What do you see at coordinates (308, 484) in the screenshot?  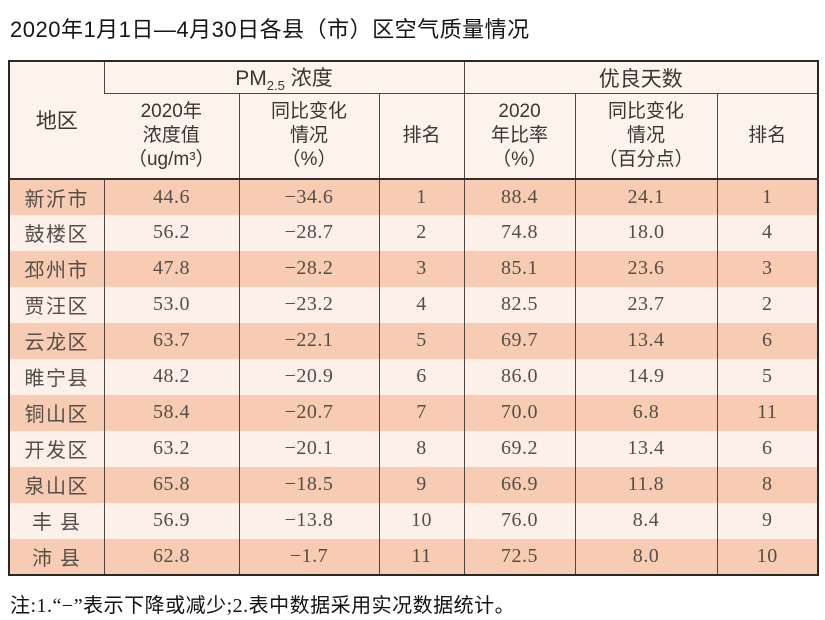 I see `pm-change-cell: −18.5` at bounding box center [308, 484].